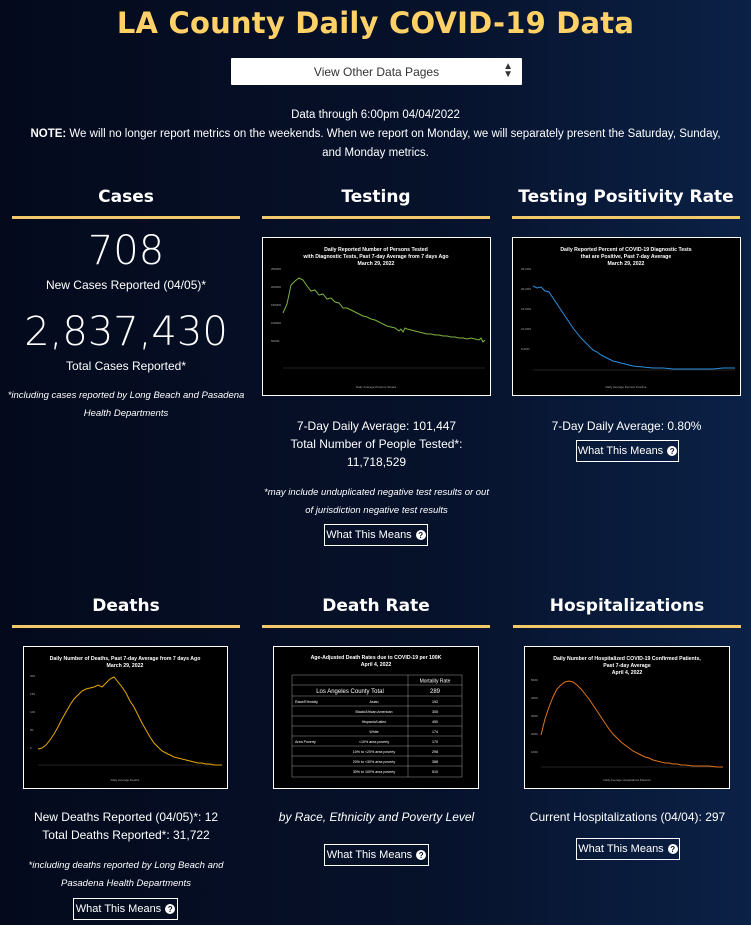 Image resolution: width=751 pixels, height=925 pixels. Describe the element at coordinates (435, 712) in the screenshot. I see `death-rate-row-value: 305` at that location.